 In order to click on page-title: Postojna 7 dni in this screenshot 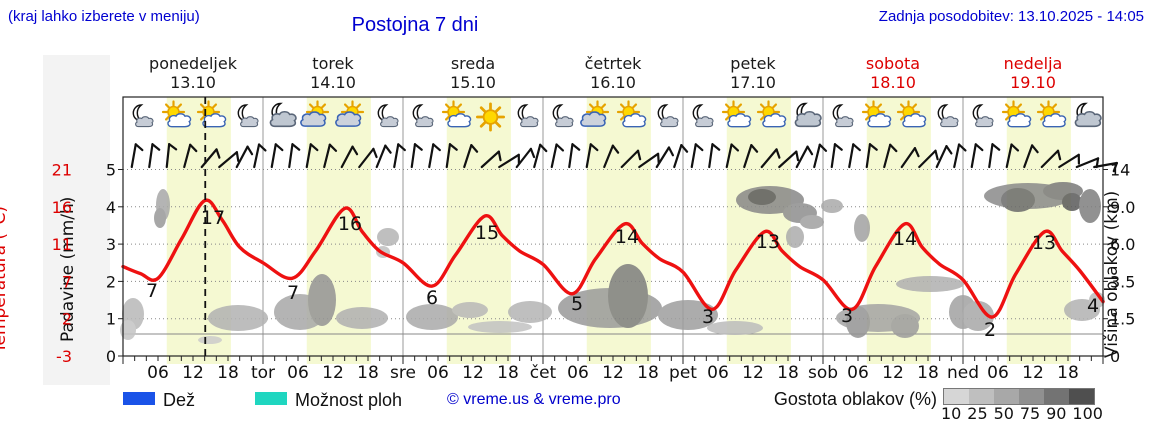, I will do `click(415, 25)`.